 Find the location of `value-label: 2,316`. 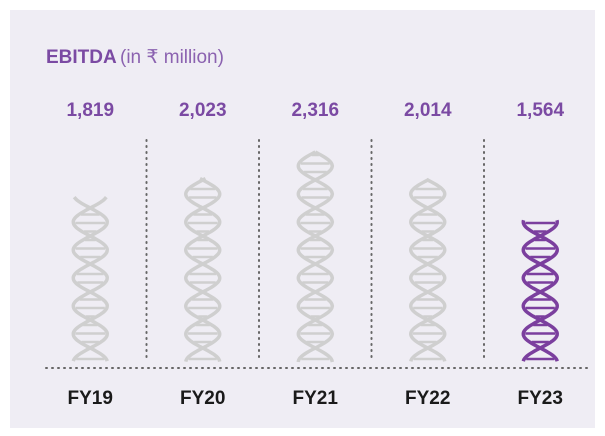

value-label: 2,316 is located at coordinates (315, 110).